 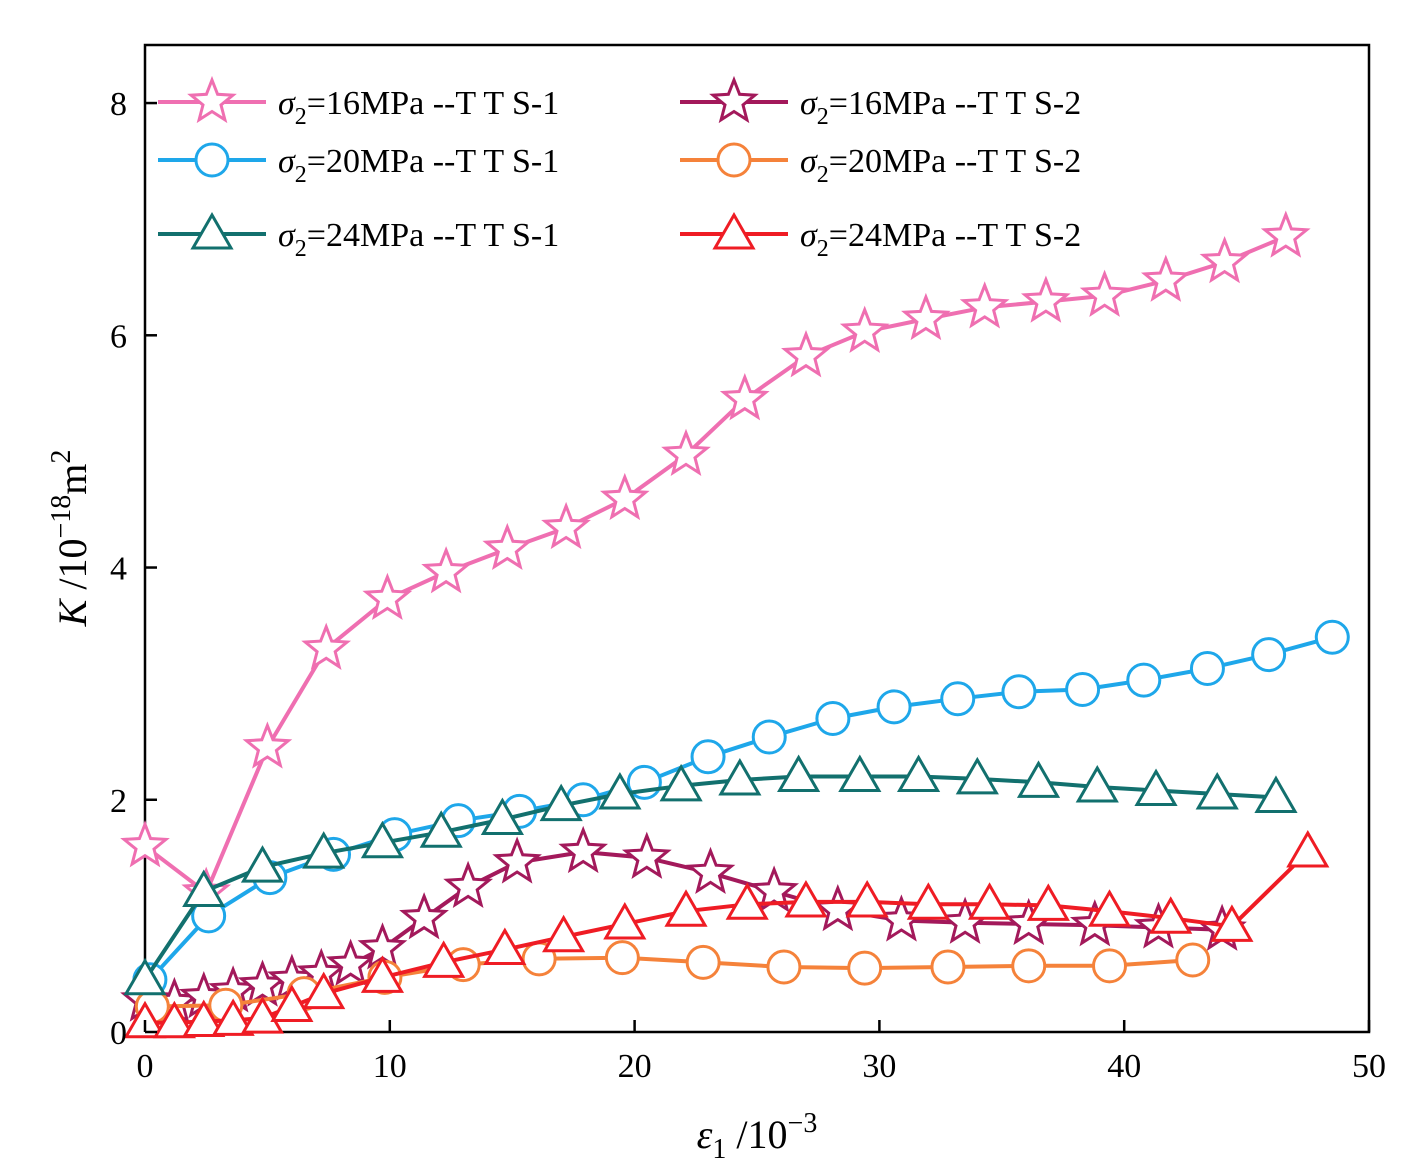 I want to click on legend-label: σ2=24MPa --T T S-1, so click(x=418, y=239).